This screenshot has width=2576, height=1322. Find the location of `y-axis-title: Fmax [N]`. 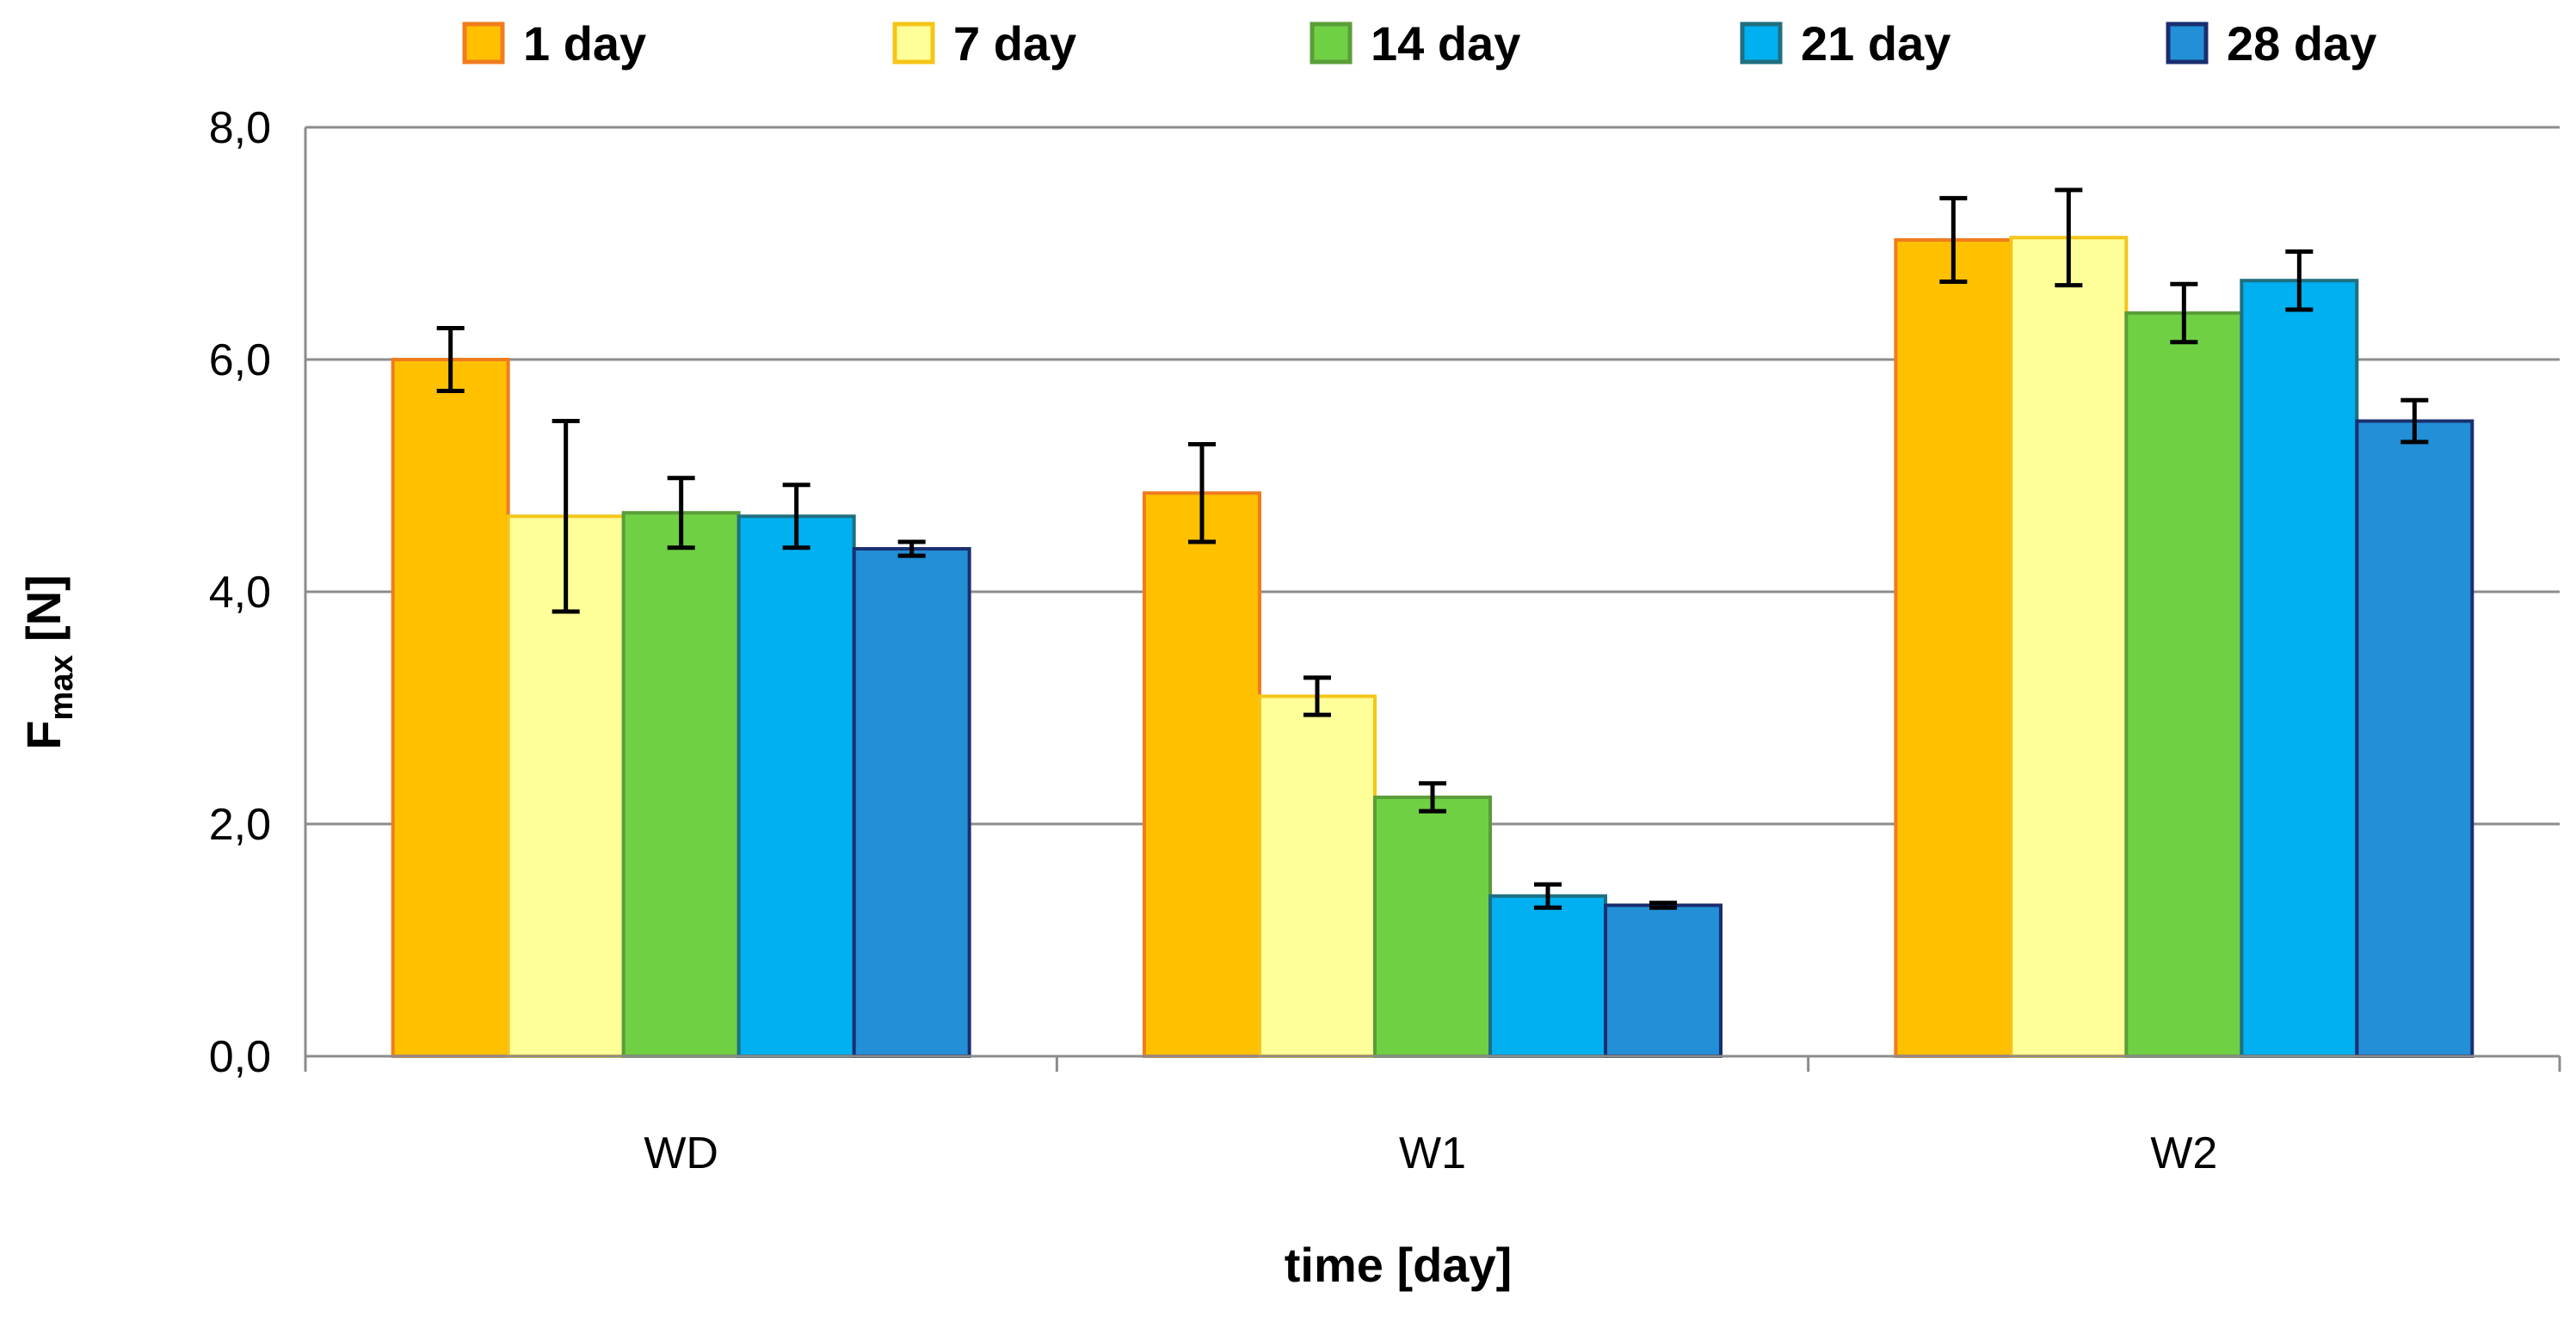

y-axis-title: Fmax [N] is located at coordinates (48, 662).